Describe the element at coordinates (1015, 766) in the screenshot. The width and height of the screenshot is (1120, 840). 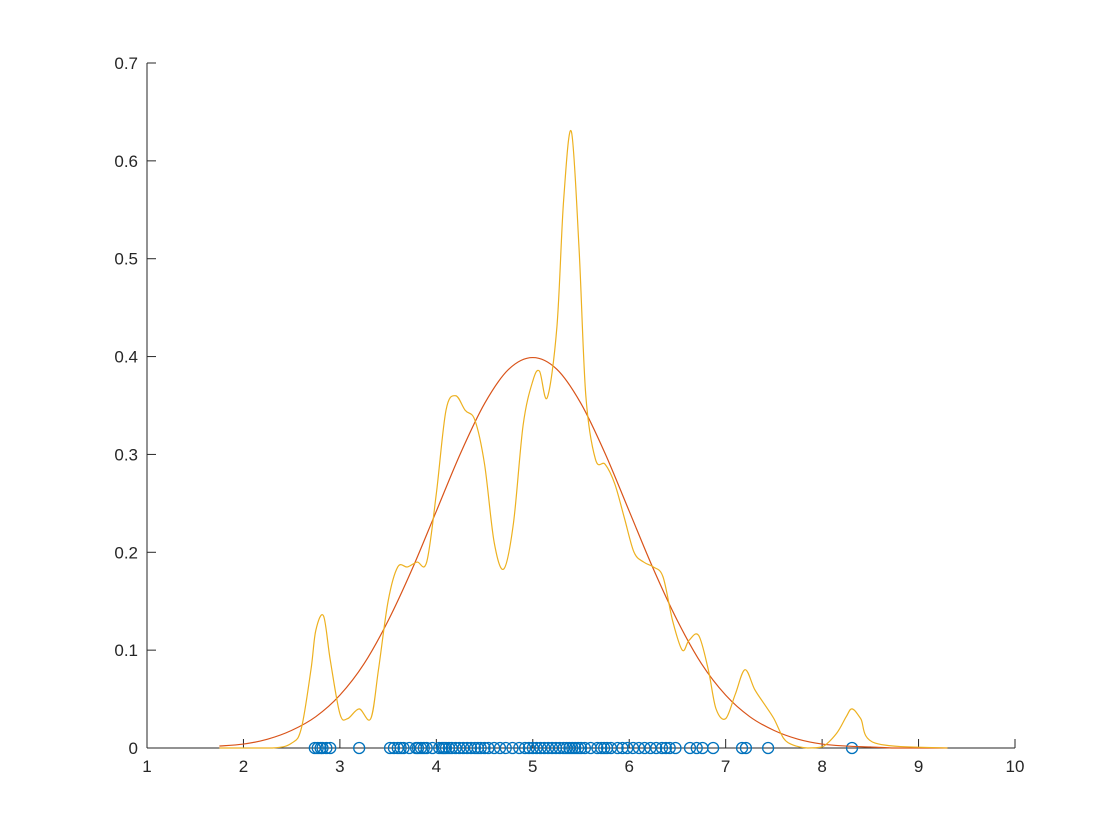
I see `x-tick-label: 10` at that location.